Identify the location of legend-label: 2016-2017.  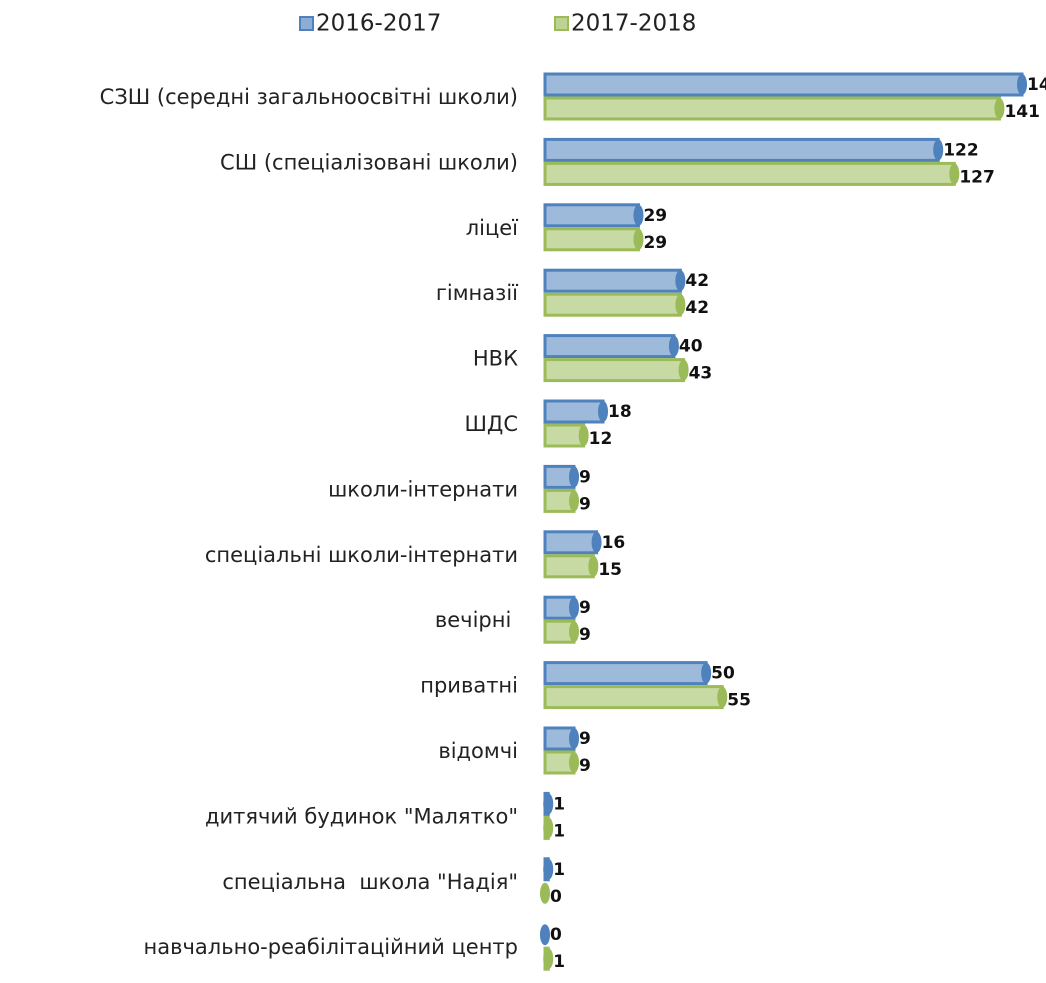
(378, 24).